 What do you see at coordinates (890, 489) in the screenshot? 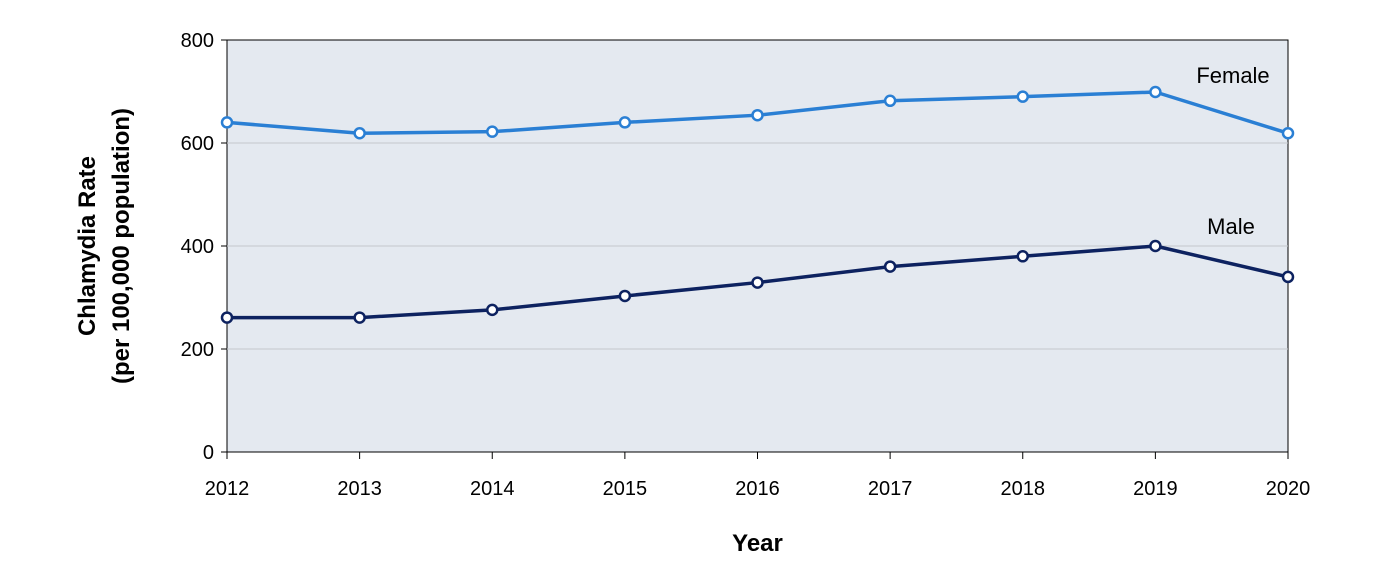
I see `x-tick-label: 2017` at bounding box center [890, 489].